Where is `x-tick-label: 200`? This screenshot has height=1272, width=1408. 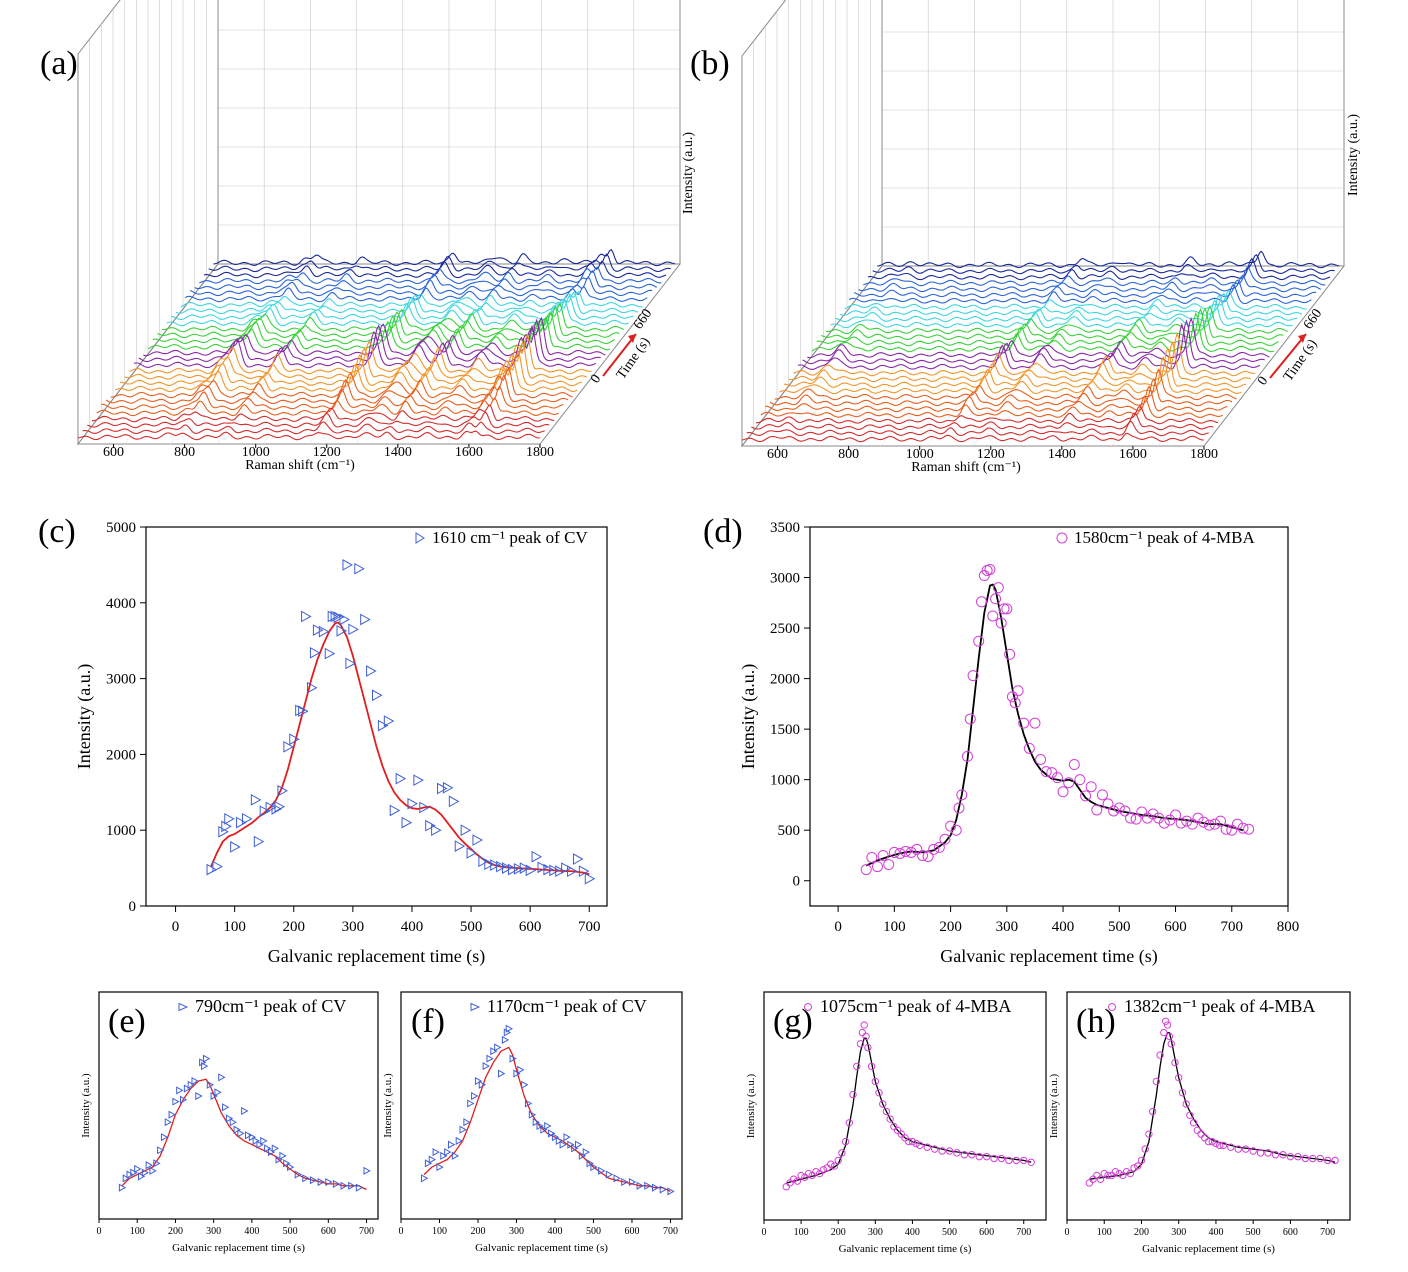
x-tick-label: 200 is located at coordinates (950, 927).